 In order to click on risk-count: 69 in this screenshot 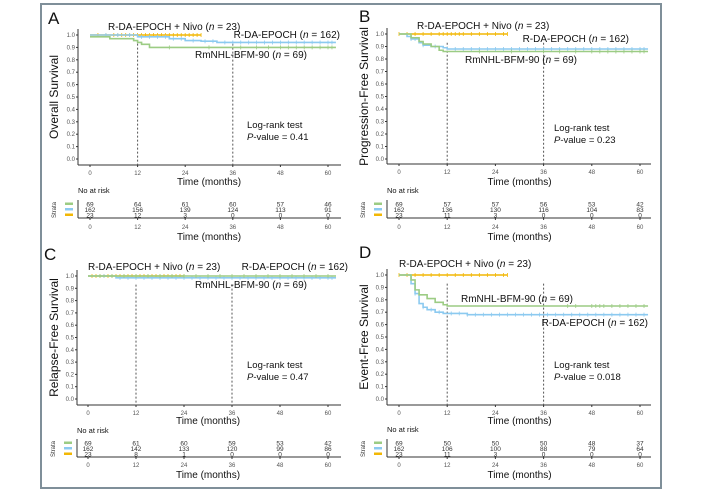, I will do `click(90, 205)`.